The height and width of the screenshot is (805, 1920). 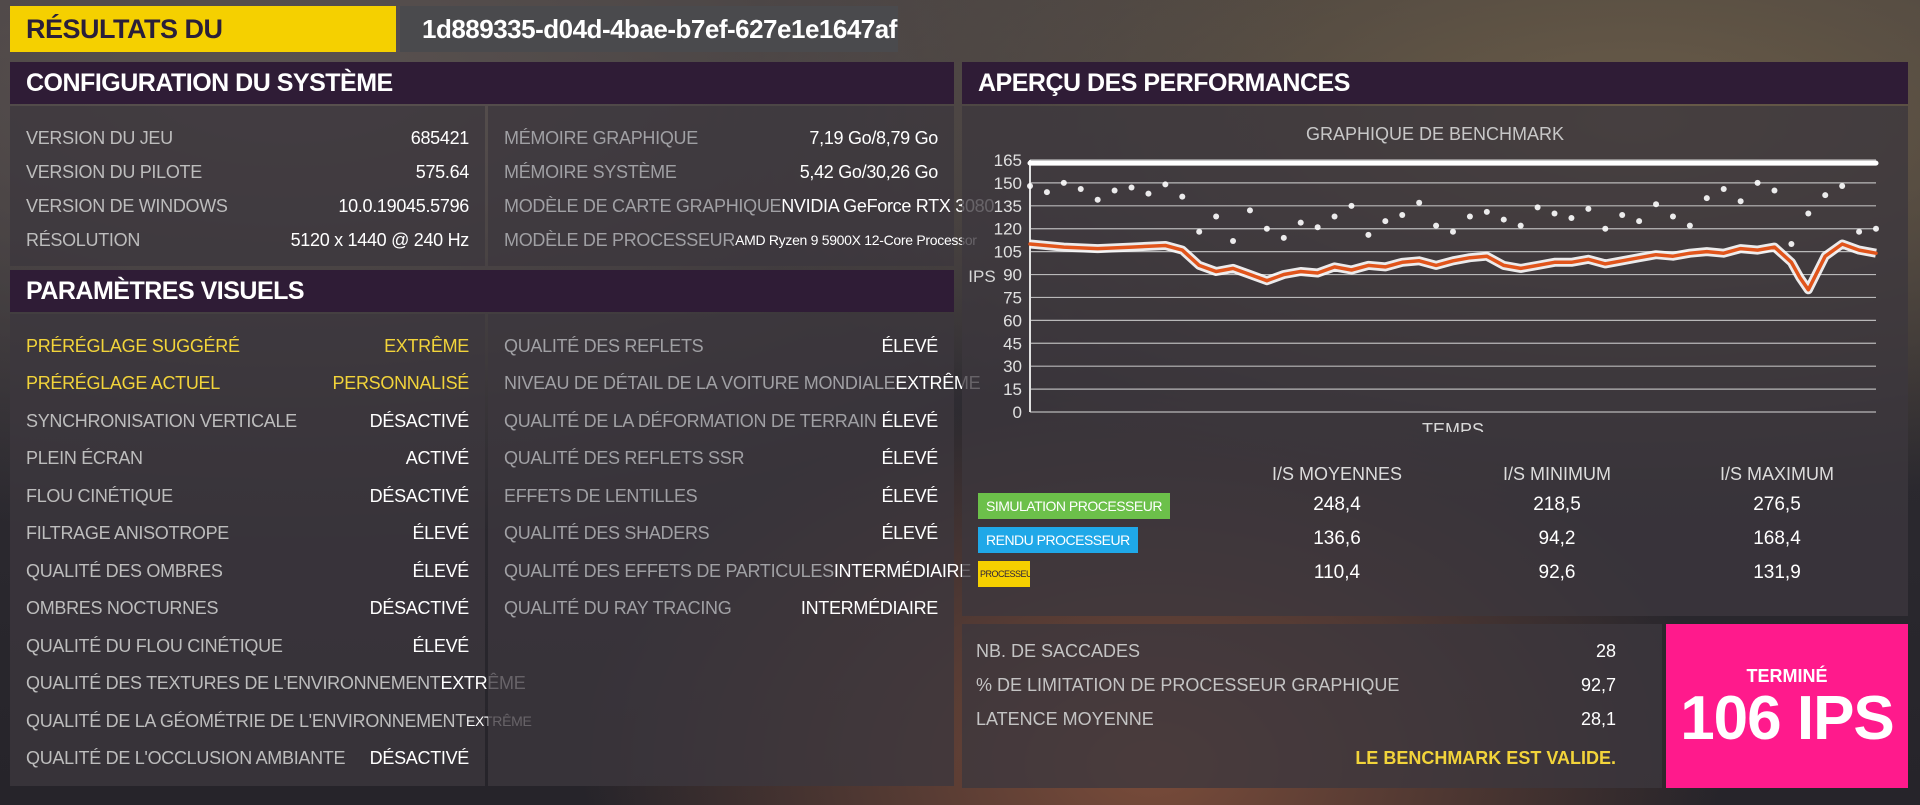 What do you see at coordinates (161, 420) in the screenshot?
I see `setting-label: SYNCHRONISATION VERTICALE` at bounding box center [161, 420].